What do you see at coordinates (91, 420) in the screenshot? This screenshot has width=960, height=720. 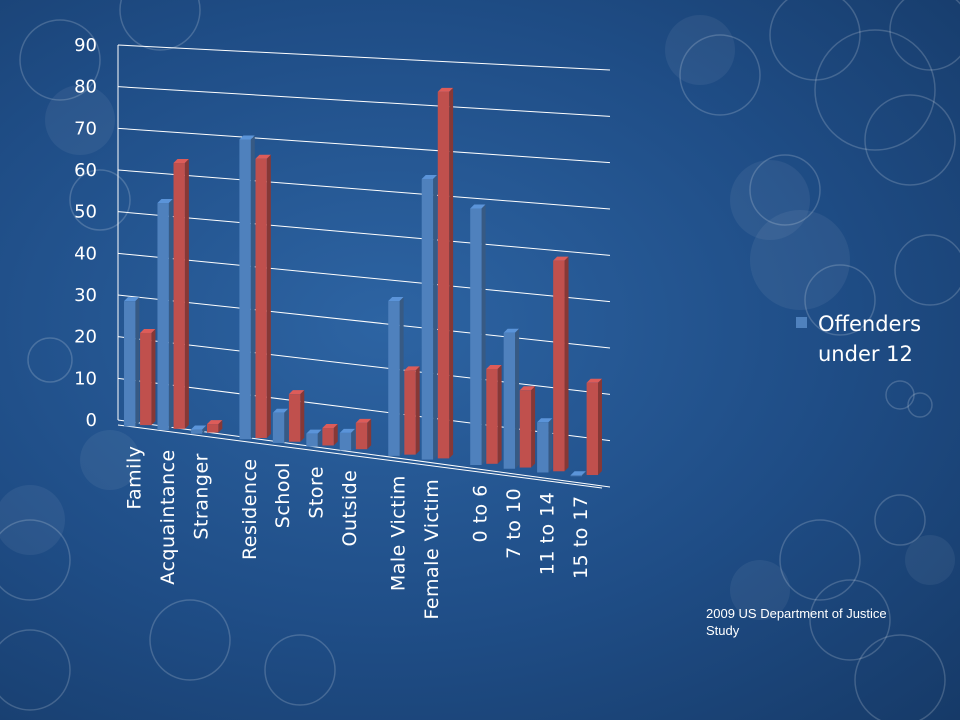 I see `y-tick-label: 0` at bounding box center [91, 420].